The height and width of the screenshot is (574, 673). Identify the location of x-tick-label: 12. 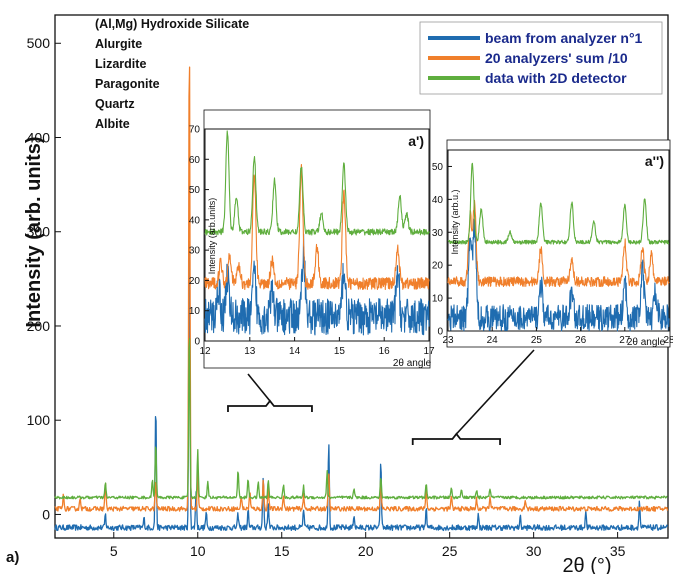
(205, 351).